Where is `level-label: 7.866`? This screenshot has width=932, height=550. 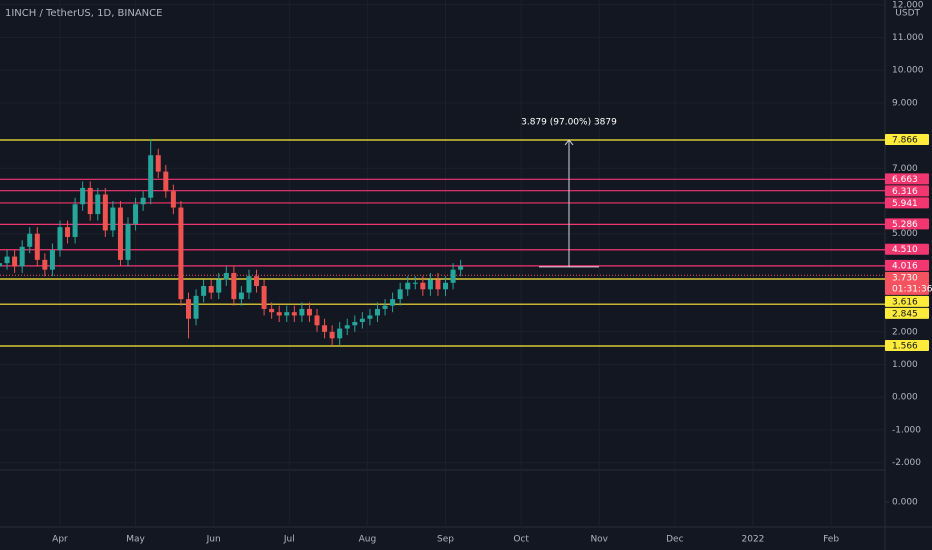 level-label: 7.866 is located at coordinates (905, 140).